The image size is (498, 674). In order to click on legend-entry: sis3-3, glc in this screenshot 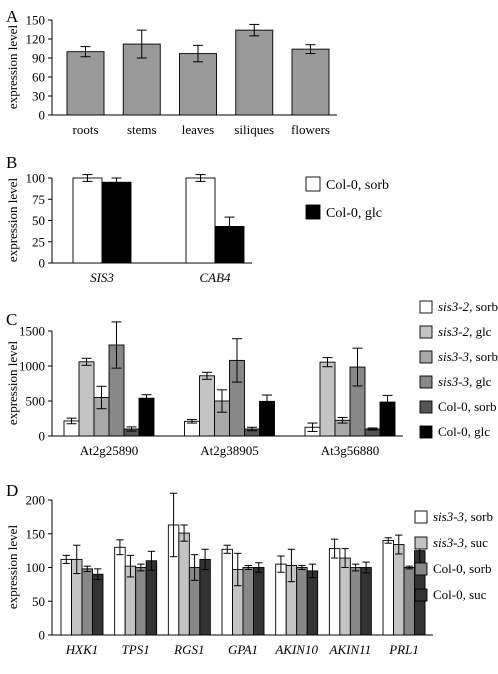, I will do `click(465, 381)`.